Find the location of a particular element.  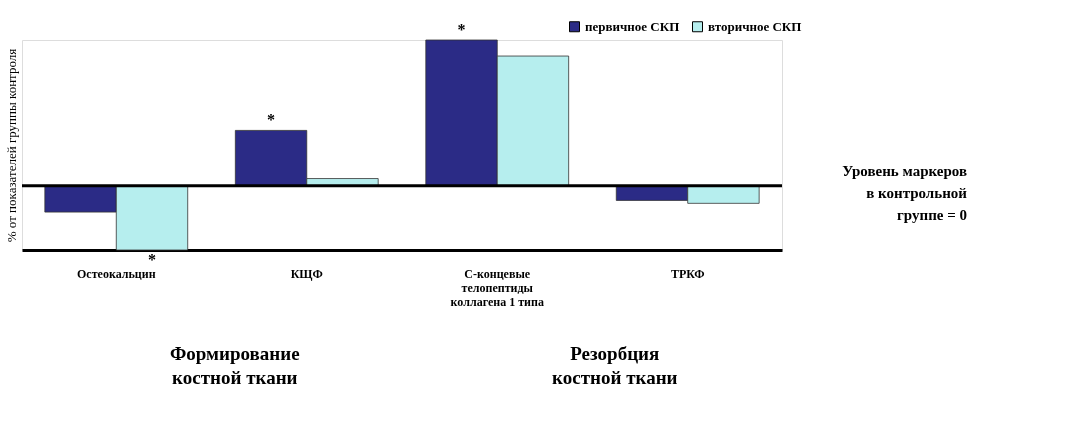

x-tick-label: ТРКФ is located at coordinates (687, 273).